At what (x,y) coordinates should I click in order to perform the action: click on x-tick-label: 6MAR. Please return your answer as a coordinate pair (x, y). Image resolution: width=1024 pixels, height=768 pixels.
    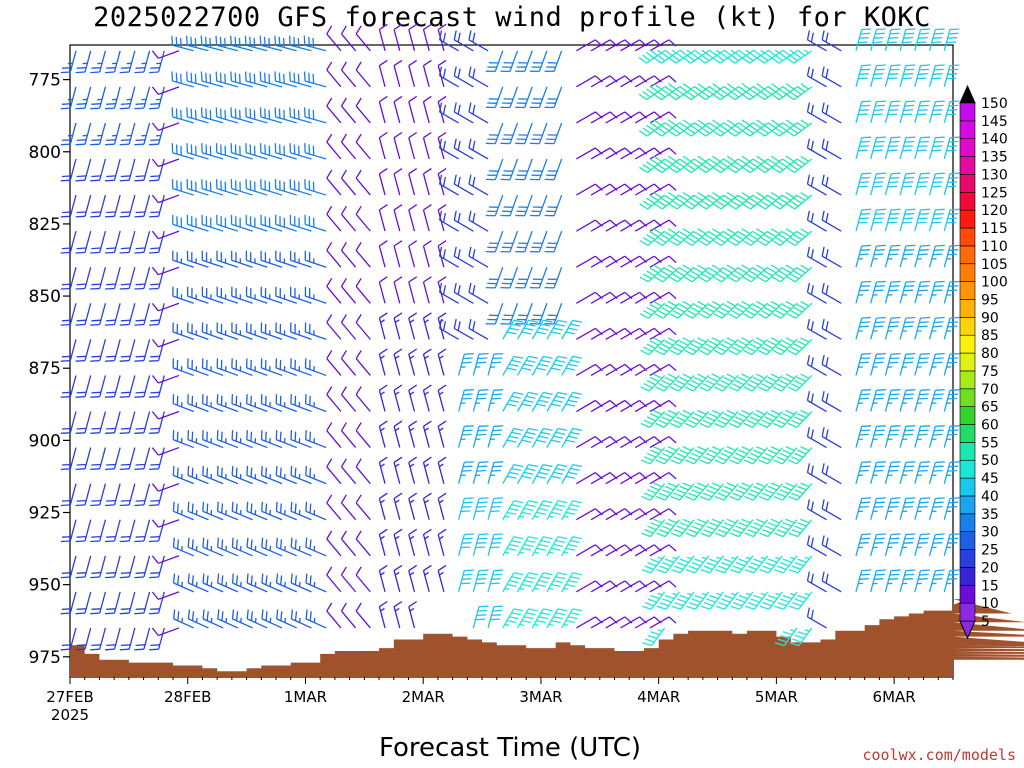
    Looking at the image, I should click on (894, 697).